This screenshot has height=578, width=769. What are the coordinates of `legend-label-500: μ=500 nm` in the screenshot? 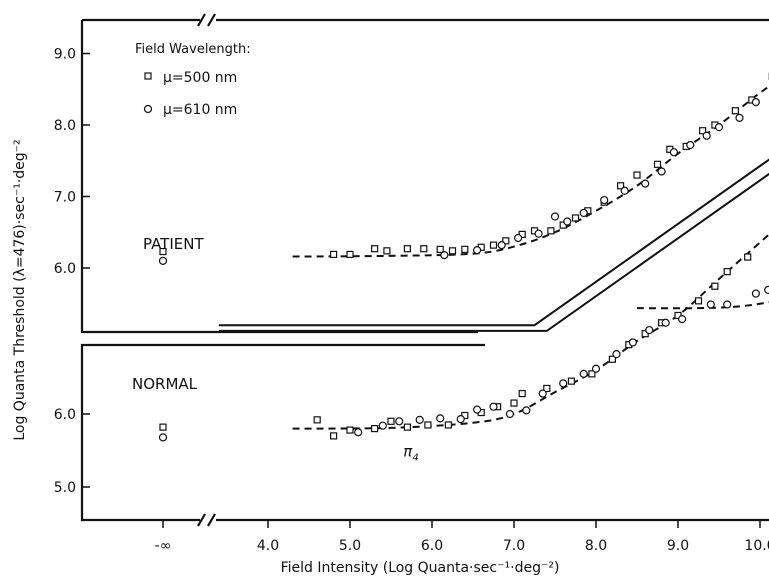 It's located at (200, 78).